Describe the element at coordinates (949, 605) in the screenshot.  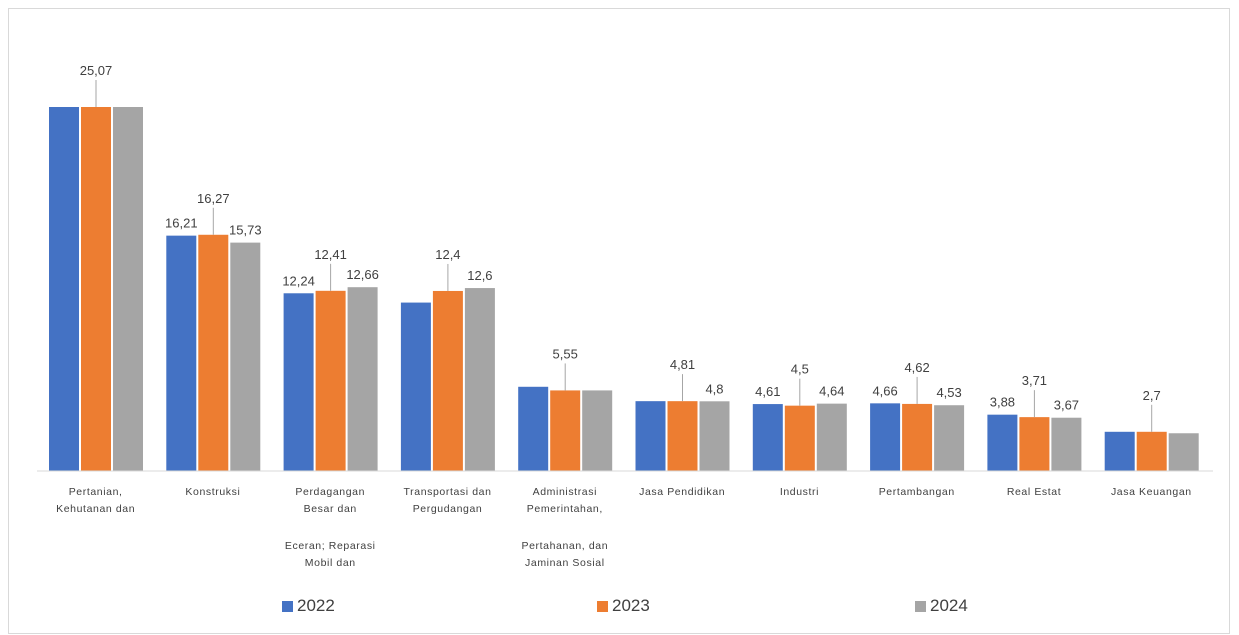
I see `legend-label-2024: 2024` at that location.